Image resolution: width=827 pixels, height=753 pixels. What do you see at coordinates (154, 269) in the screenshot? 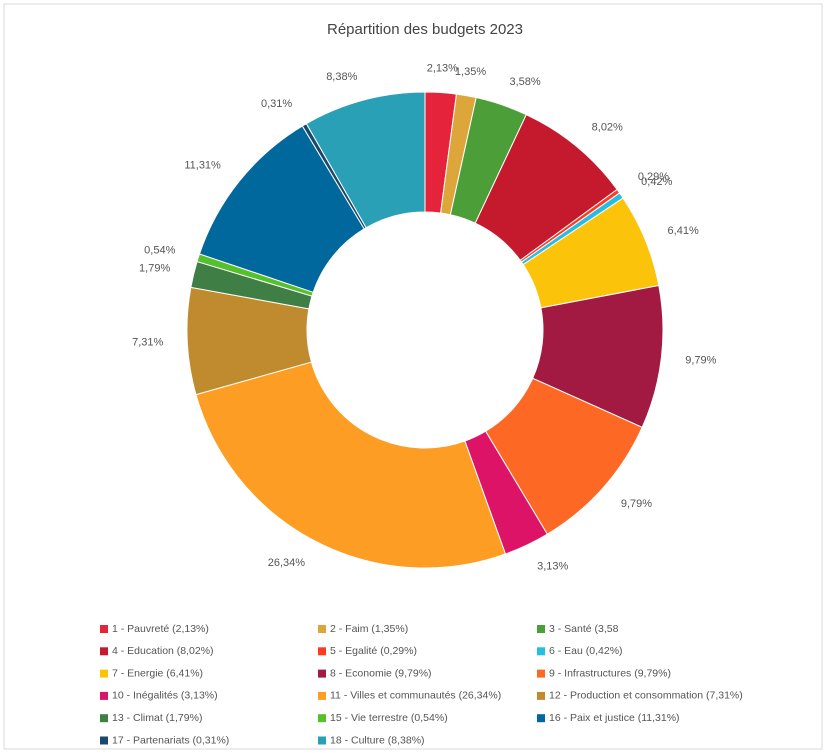
I see `data-label: 1,79%` at bounding box center [154, 269].